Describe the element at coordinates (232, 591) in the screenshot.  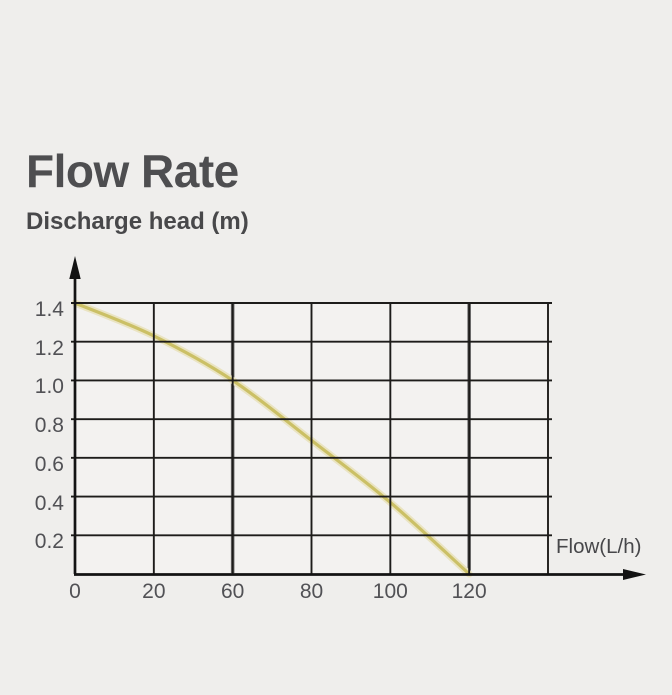
I see `x-tick-label-60: 60` at that location.